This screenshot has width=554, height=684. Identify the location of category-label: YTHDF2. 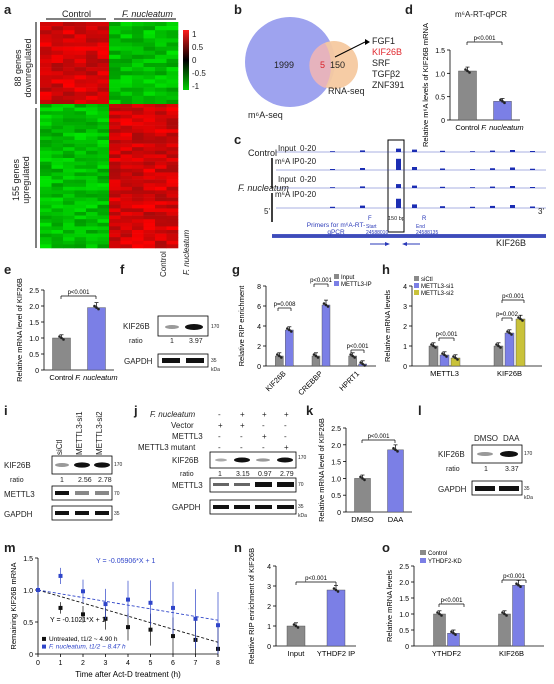
(446, 653).